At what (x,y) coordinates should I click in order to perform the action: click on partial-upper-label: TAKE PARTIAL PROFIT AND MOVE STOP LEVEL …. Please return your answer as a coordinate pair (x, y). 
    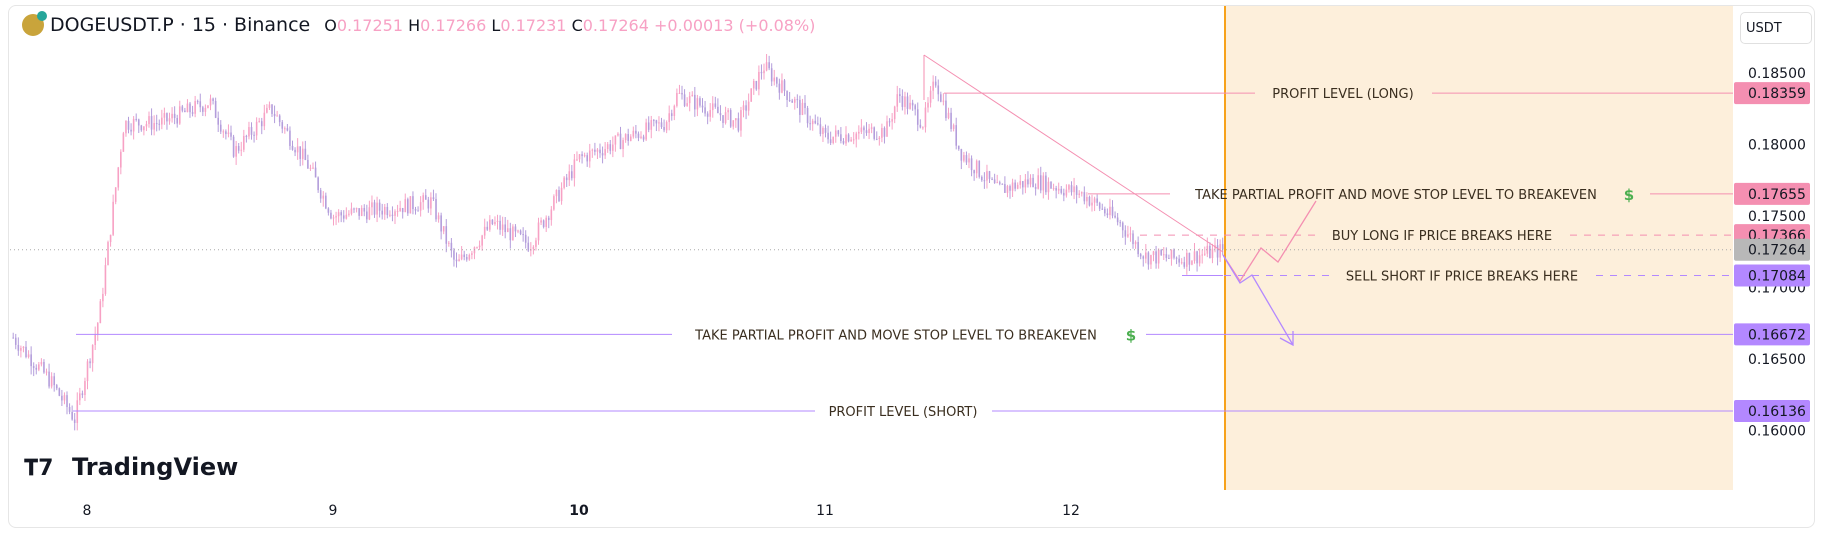
    Looking at the image, I should click on (1395, 195).